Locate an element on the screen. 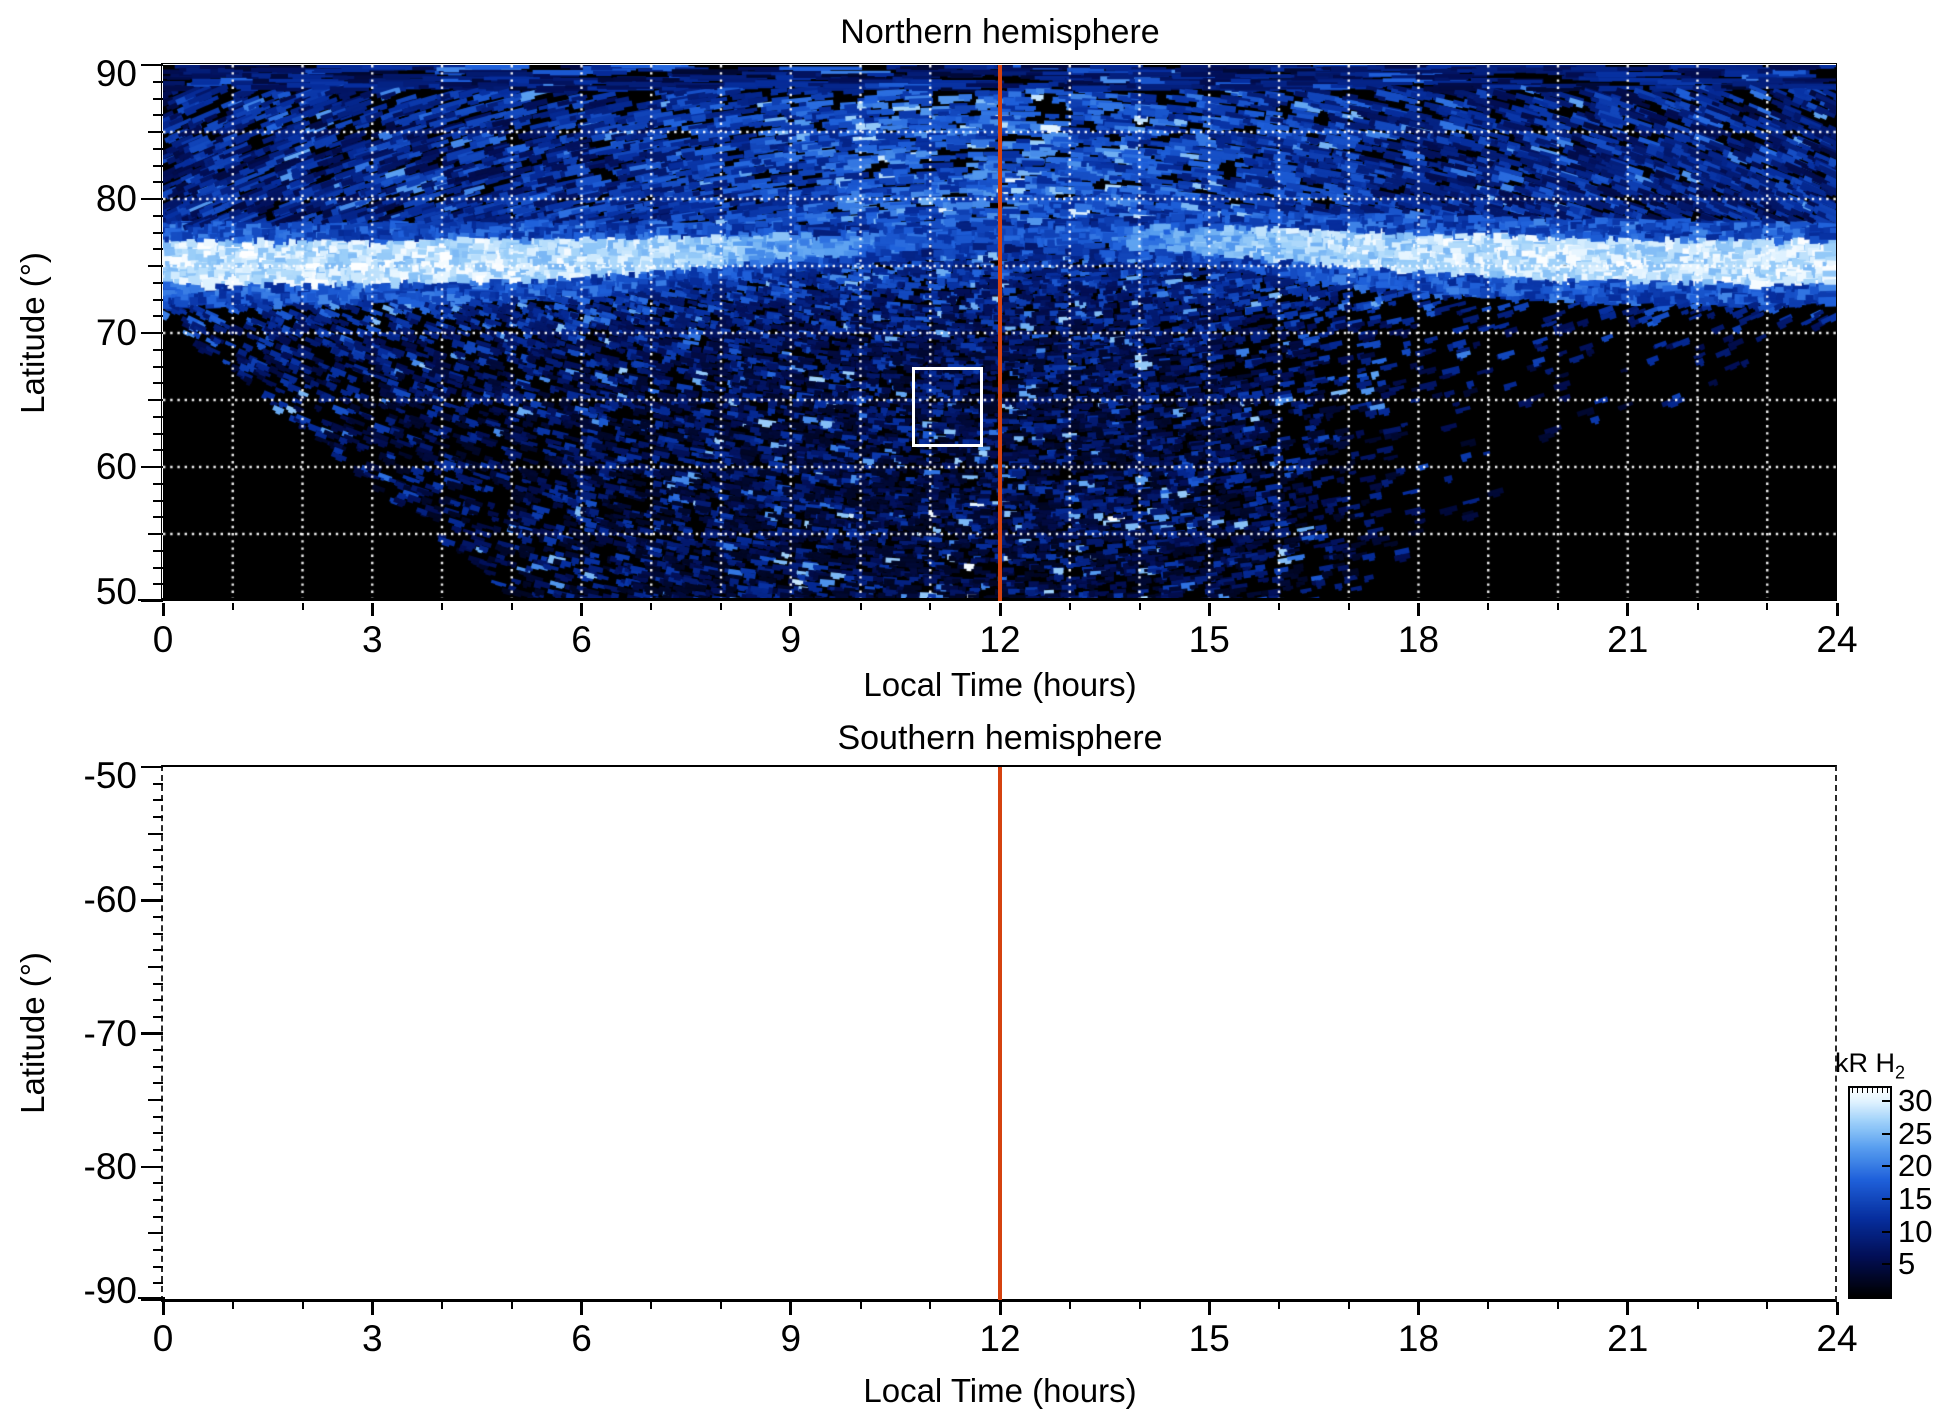 The image size is (1950, 1423). colorbar-label: kR H2 is located at coordinates (1870, 1065).